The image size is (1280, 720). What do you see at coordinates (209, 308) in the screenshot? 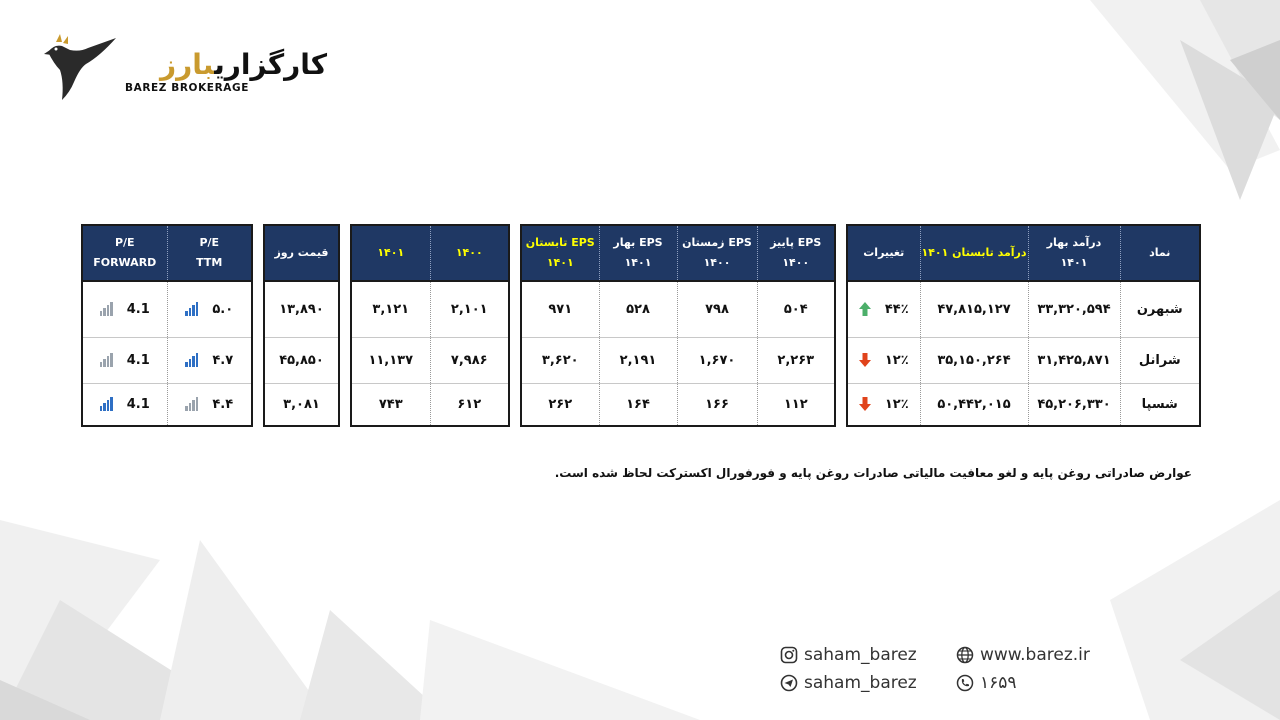
I see `pe-ttm-cell: ۵.۰` at bounding box center [209, 308].